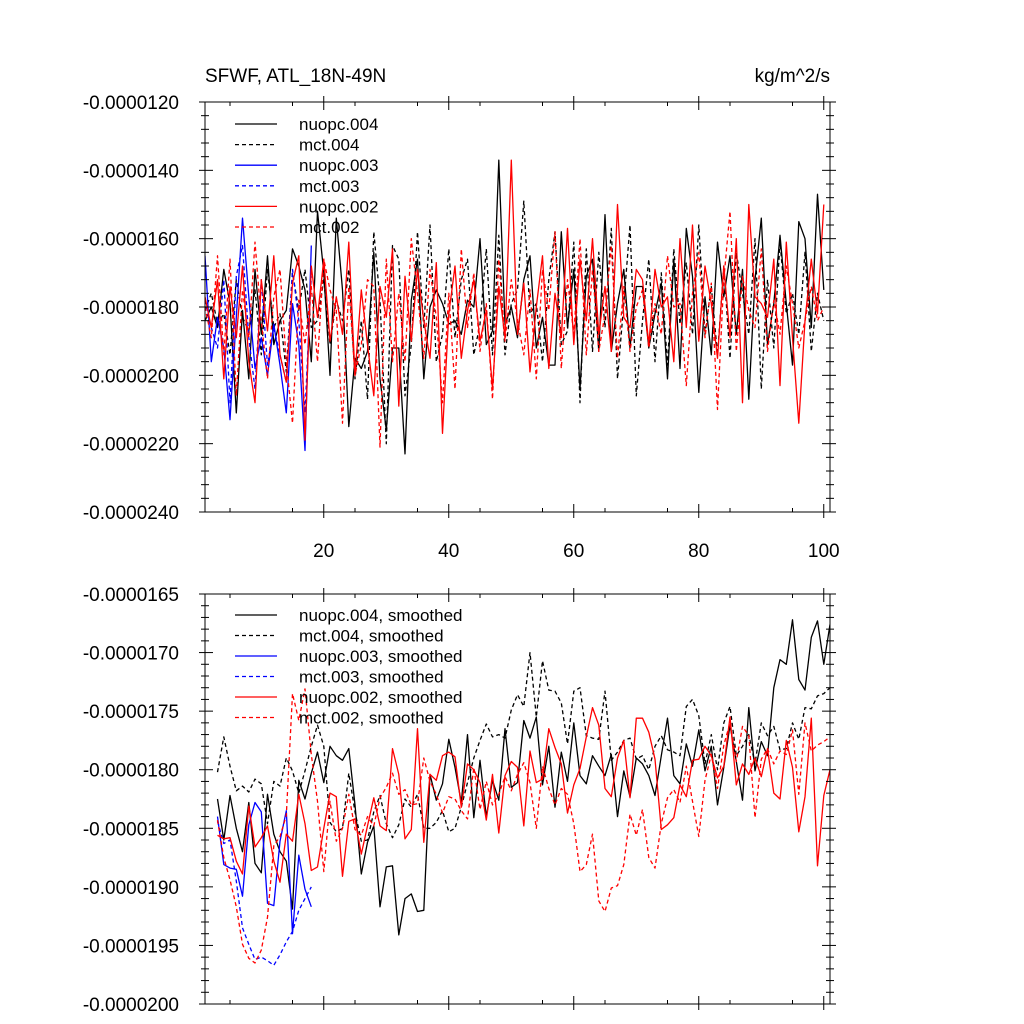 This screenshot has width=1024, height=1024. I want to click on x-tick-label: 40, so click(448, 551).